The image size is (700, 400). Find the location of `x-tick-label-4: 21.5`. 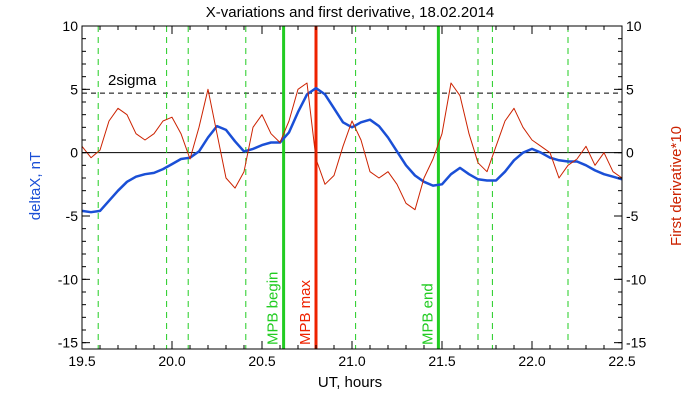

x-tick-label-4: 21.5 is located at coordinates (441, 361).